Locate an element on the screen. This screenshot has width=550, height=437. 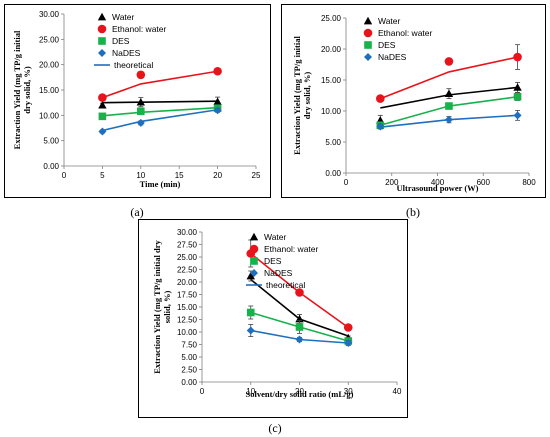
x-tick-label: 25 is located at coordinates (256, 175).